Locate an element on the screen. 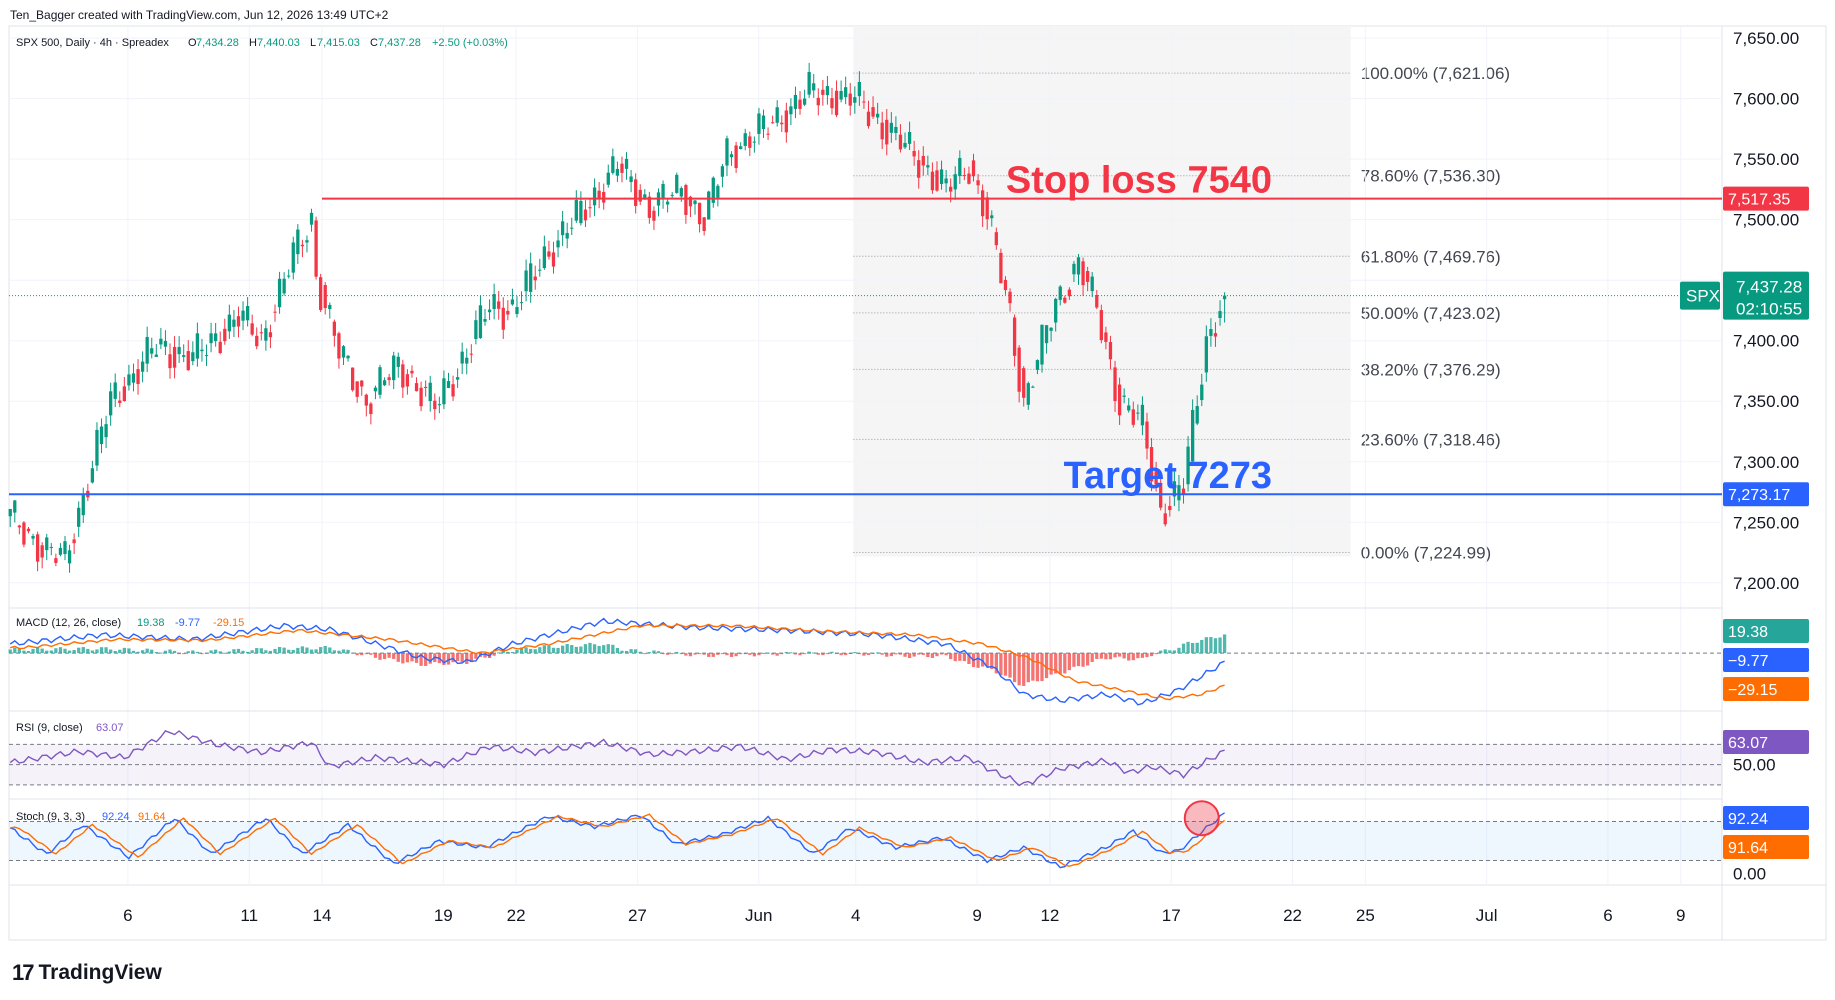 The image size is (1835, 1000). stoch-k-badge: 92.24 is located at coordinates (1766, 818).